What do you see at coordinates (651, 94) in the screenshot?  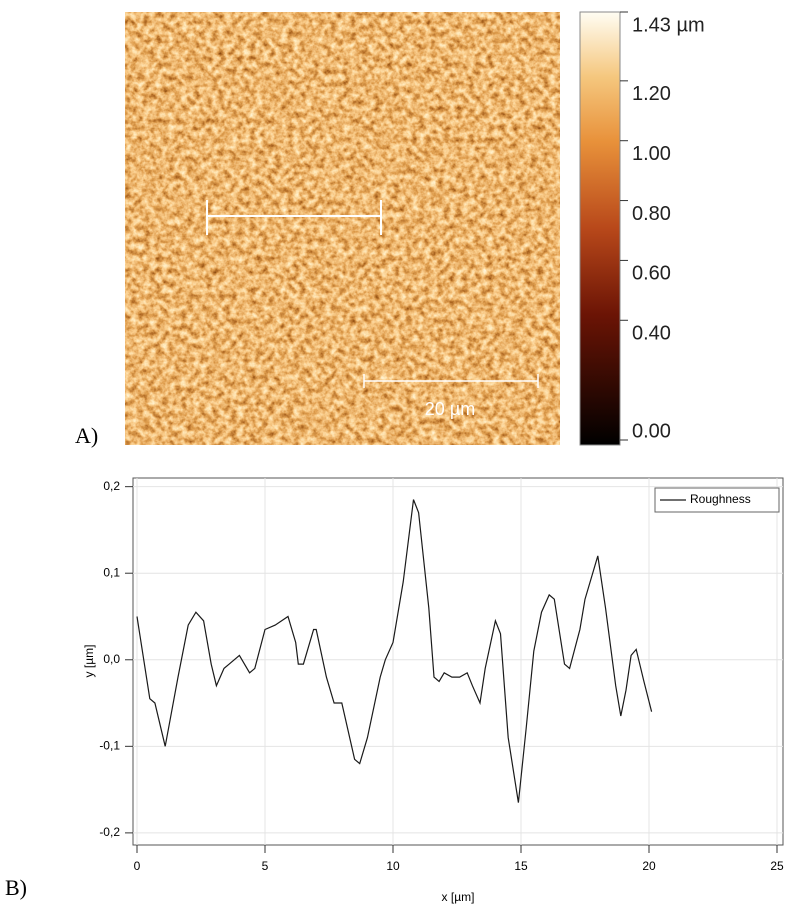 I see `colorbar-tick-label: 1.20` at bounding box center [651, 94].